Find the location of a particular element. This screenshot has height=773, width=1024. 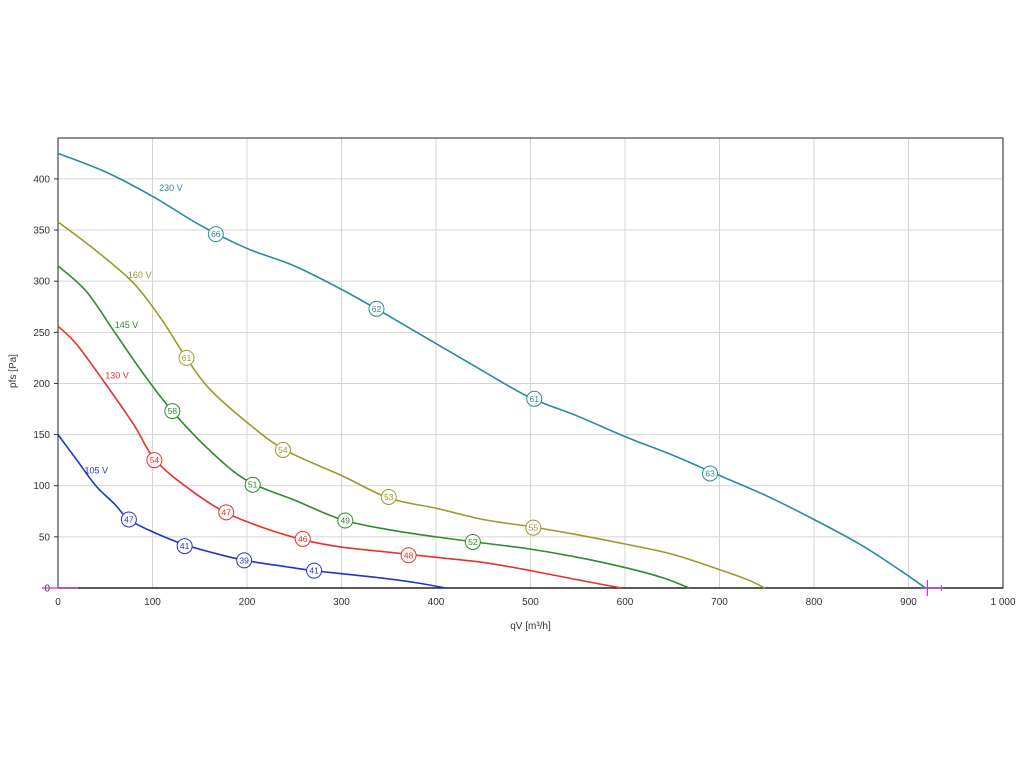

y-tick-label: 400 is located at coordinates (41, 179).